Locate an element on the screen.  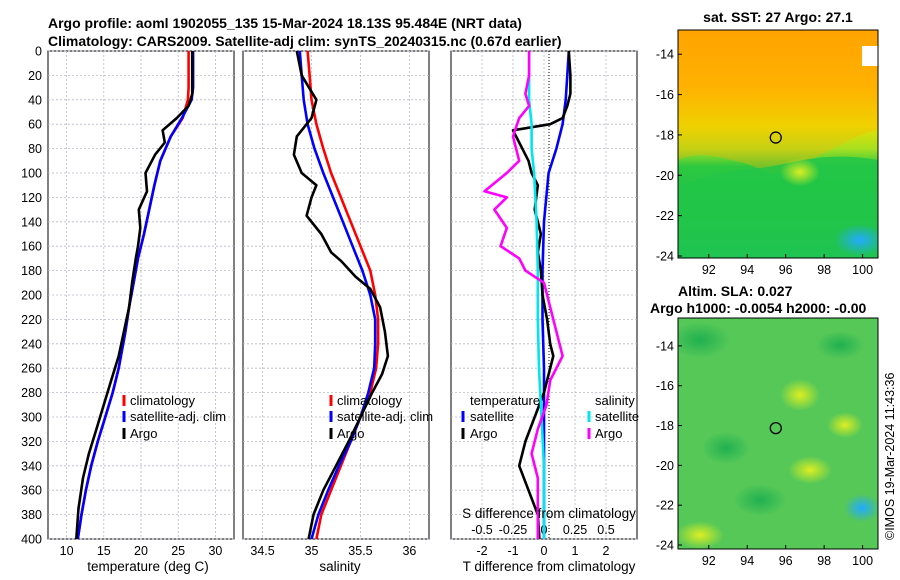
depth-tick-label: 400 is located at coordinates (31, 540).